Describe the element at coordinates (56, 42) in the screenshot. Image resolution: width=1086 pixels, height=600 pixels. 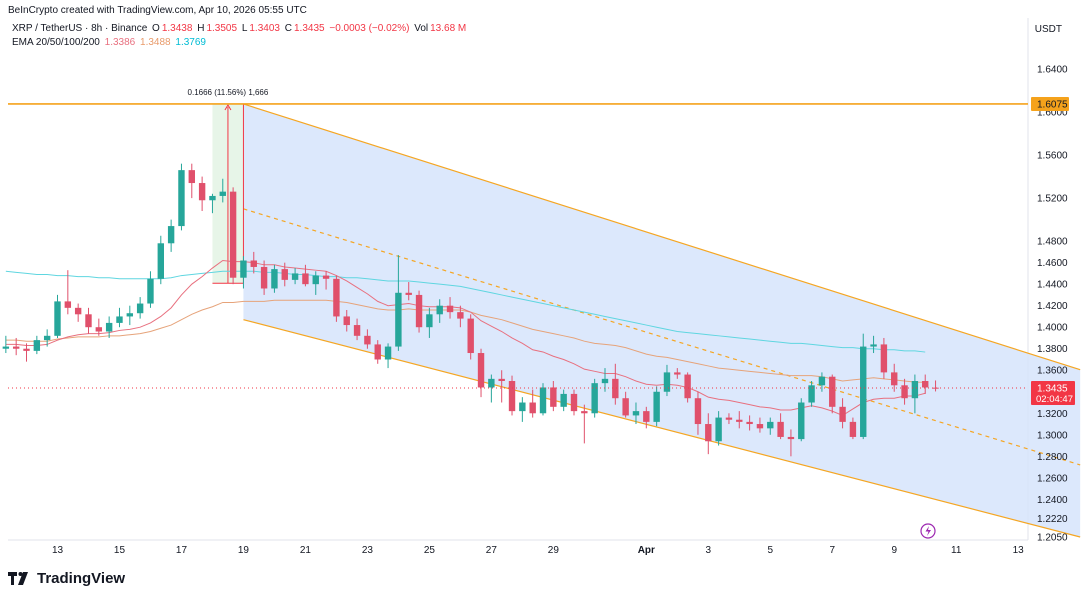
I see `ema-label: EMA 20/50/100/200` at that location.